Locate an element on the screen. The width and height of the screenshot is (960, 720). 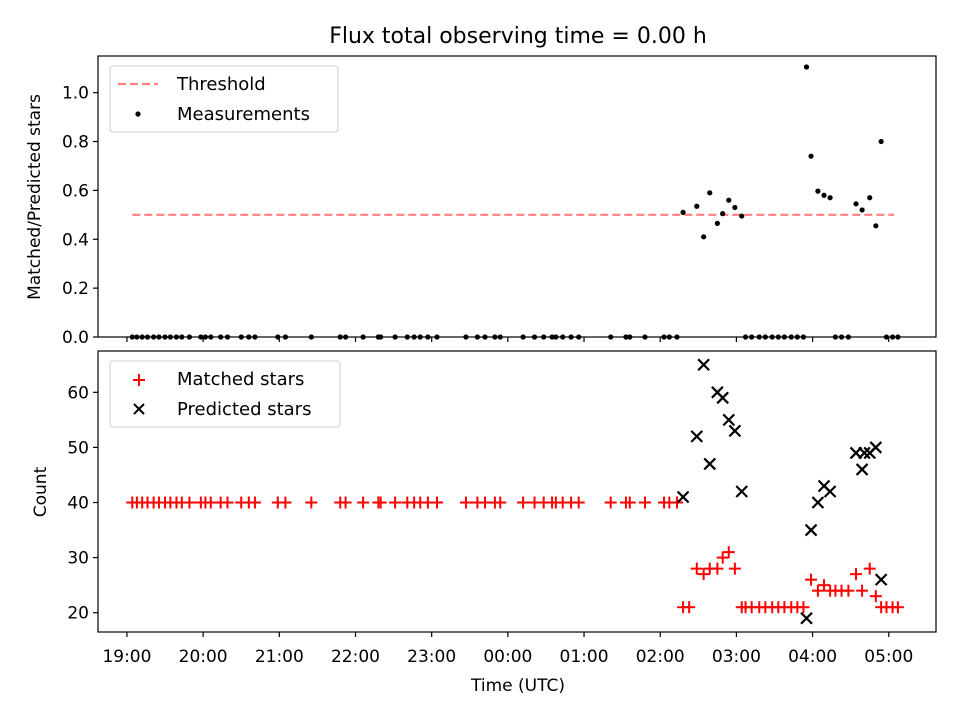
legend-predicted-label: Predicted stars is located at coordinates (244, 409).